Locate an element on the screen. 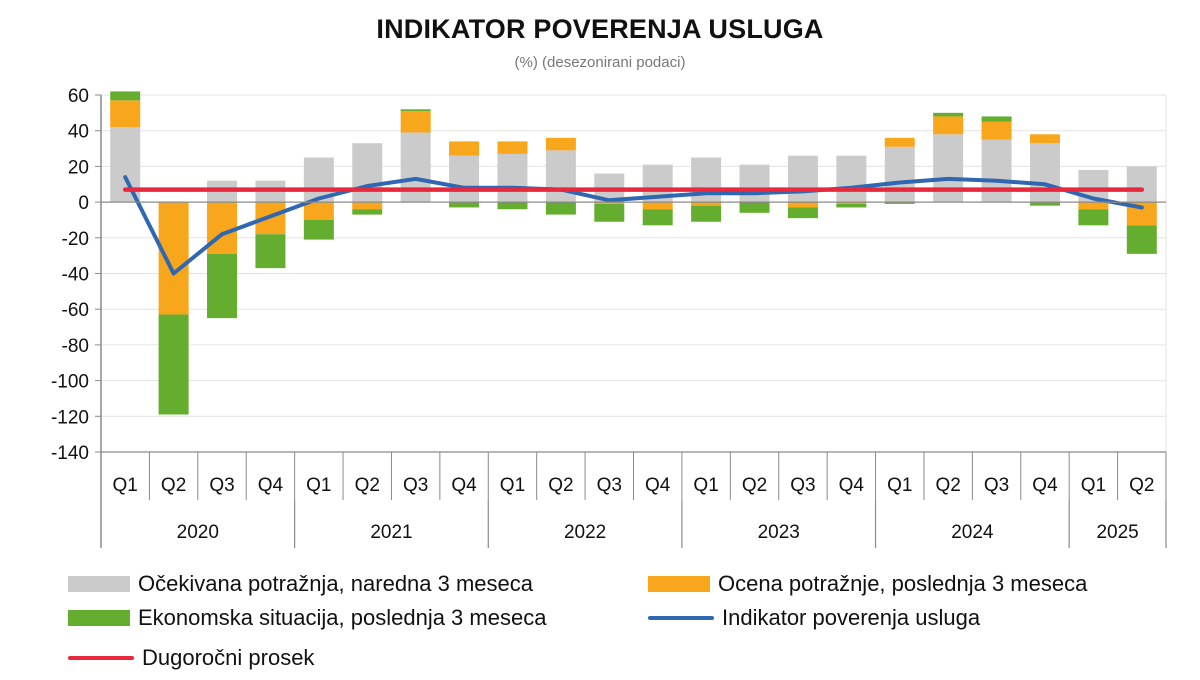  chart-subtitle: (%) (desezonirani podaci) is located at coordinates (600, 62).